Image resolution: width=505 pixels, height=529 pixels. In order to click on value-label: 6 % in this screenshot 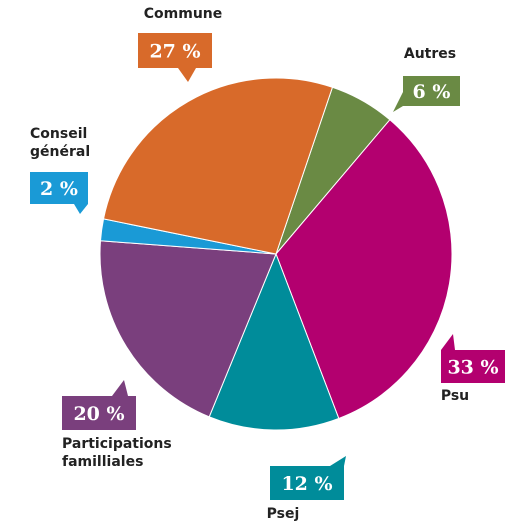, I will do `click(432, 92)`.